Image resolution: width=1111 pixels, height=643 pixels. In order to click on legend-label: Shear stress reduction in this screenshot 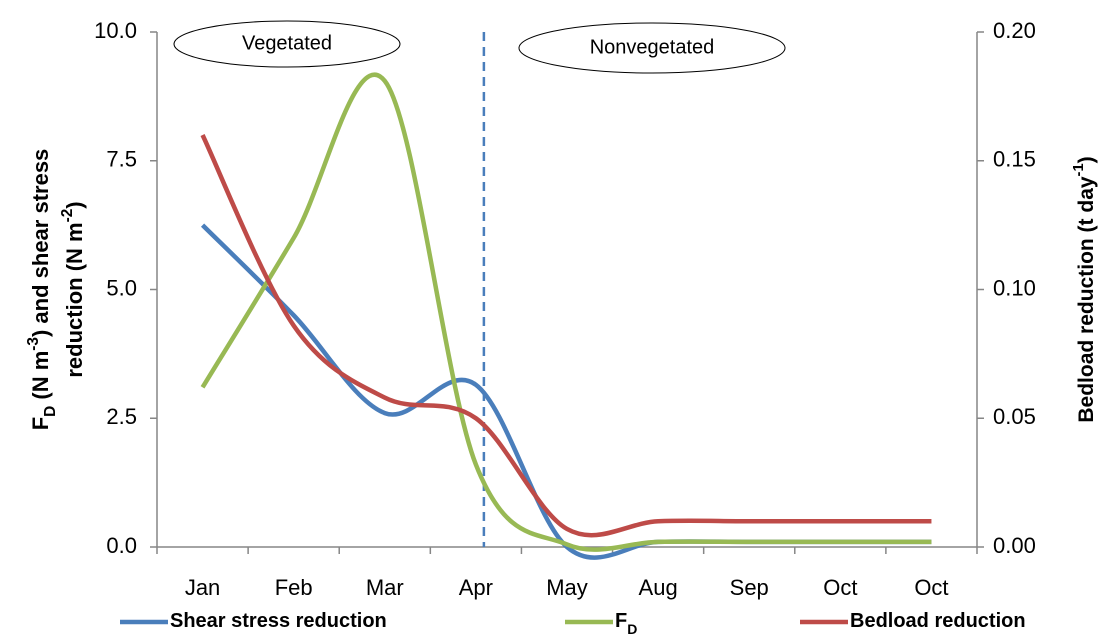, I will do `click(278, 621)`.